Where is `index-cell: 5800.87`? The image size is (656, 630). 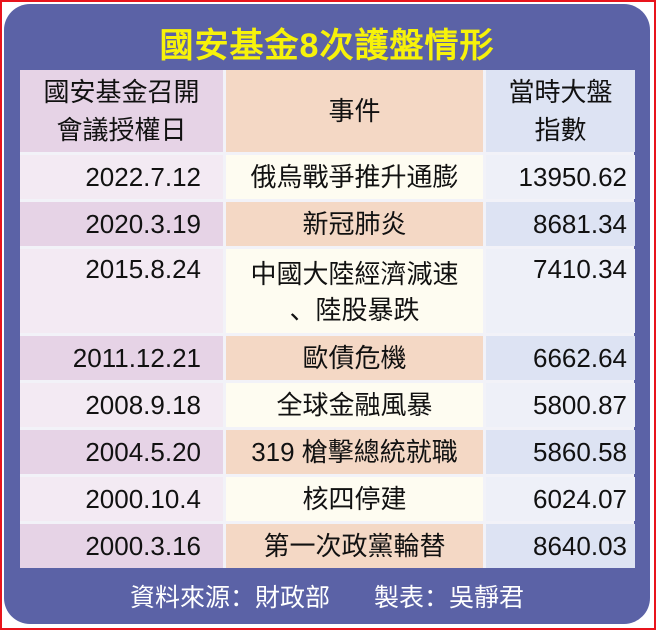
index-cell: 5800.87 is located at coordinates (560, 405).